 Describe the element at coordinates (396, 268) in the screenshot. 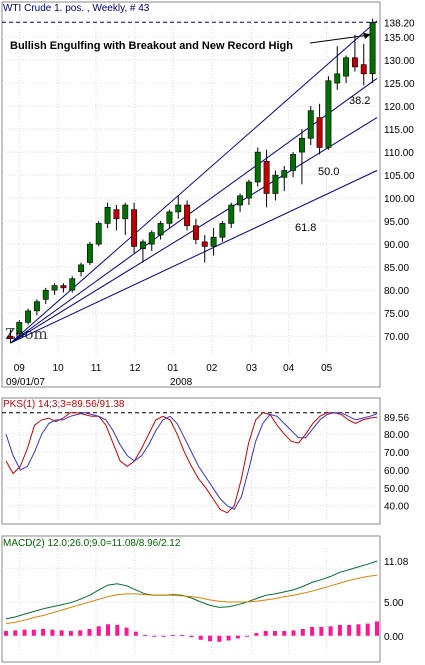

I see `price-ytick-label: 85.00` at that location.